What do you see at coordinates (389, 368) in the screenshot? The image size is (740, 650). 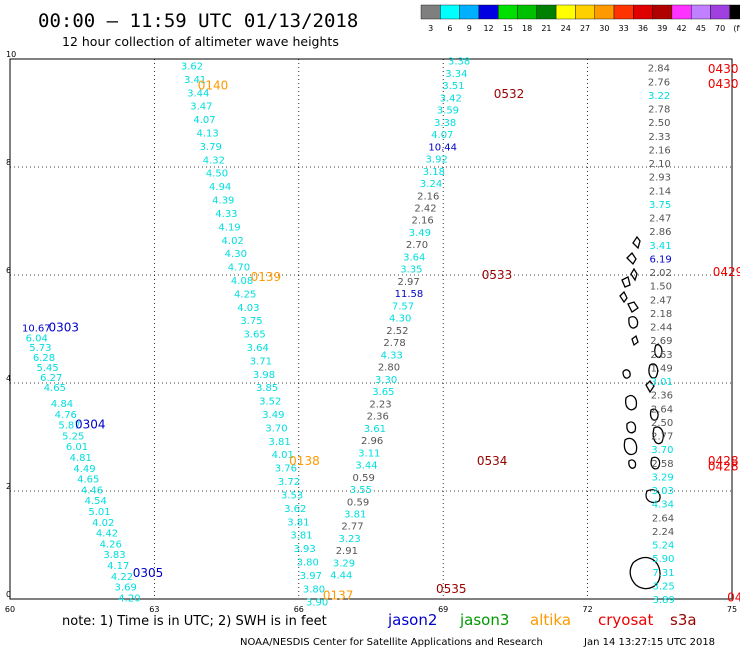 I see `wave-height-label: 2.80` at bounding box center [389, 368].